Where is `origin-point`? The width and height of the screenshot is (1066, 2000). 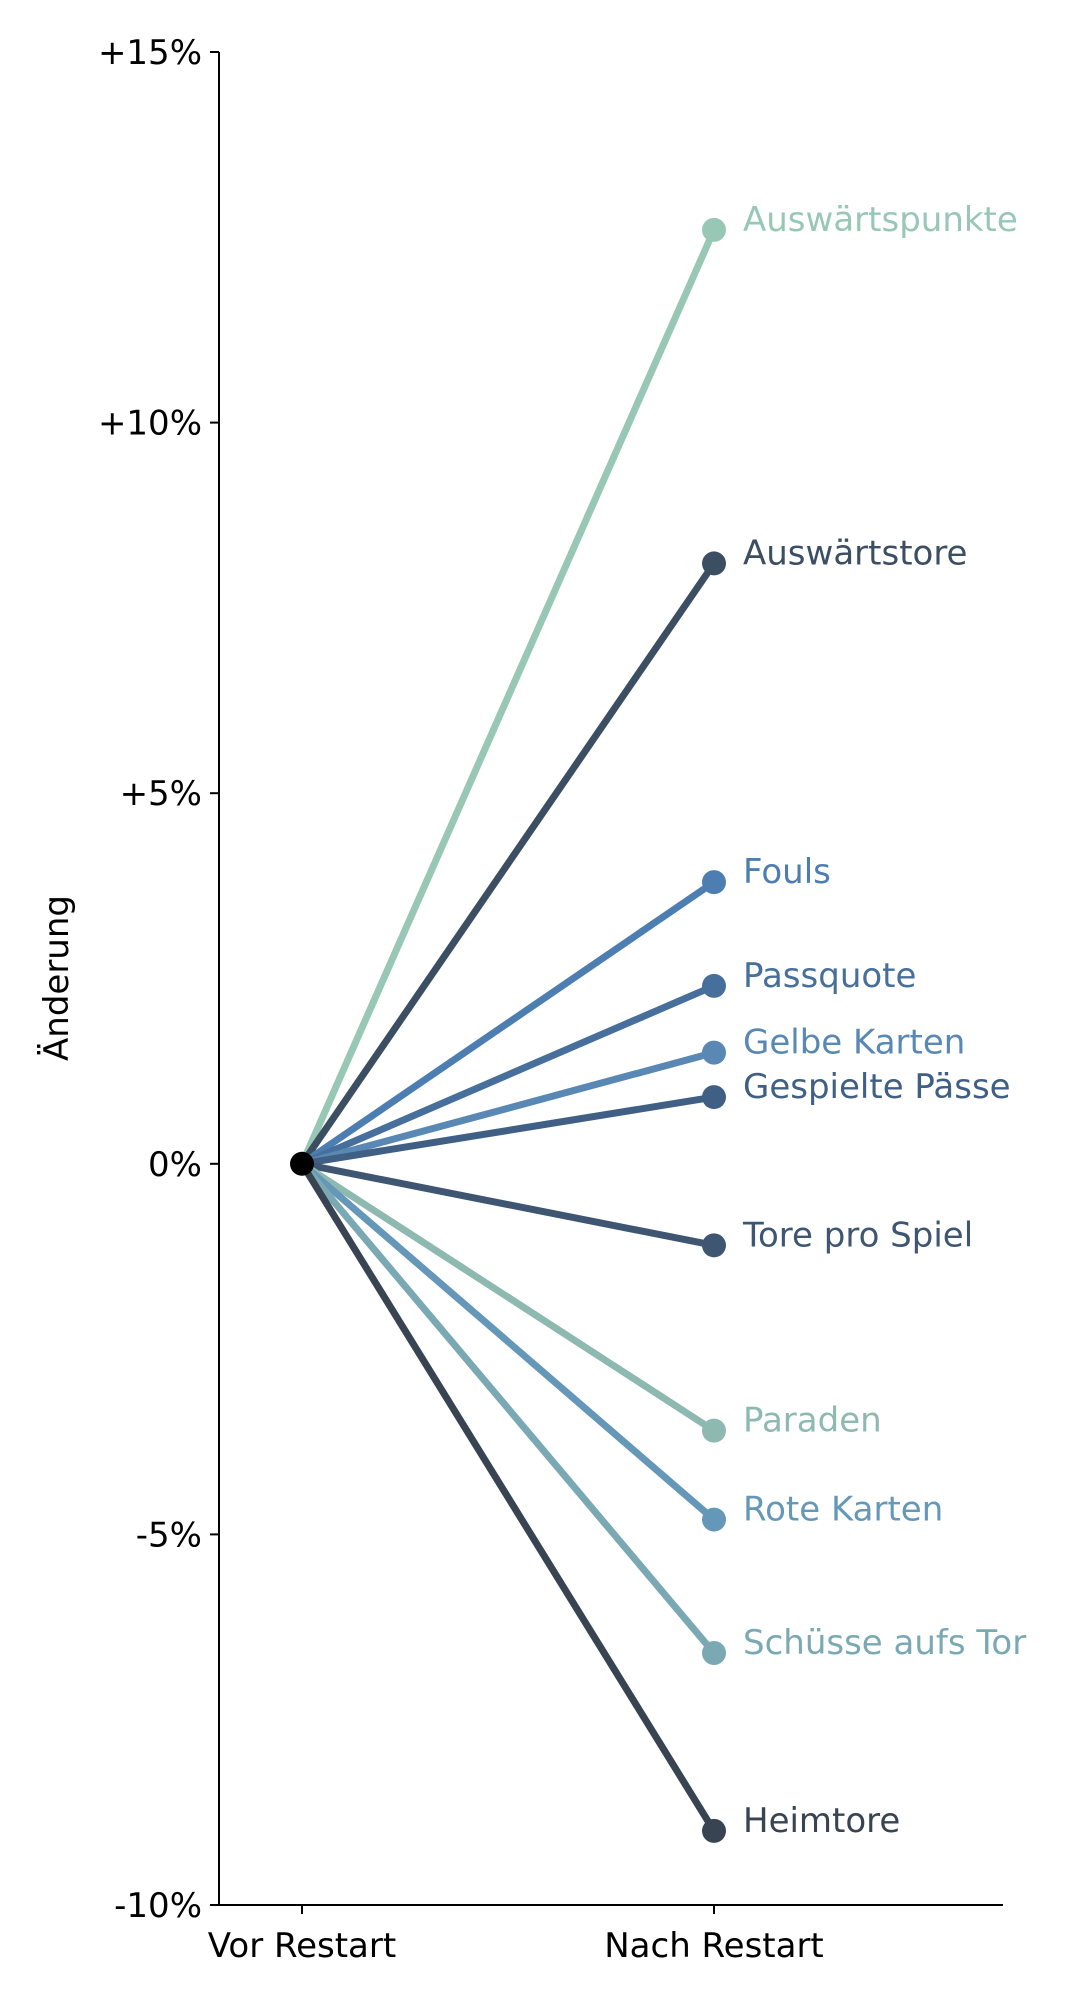 origin-point is located at coordinates (302, 1163).